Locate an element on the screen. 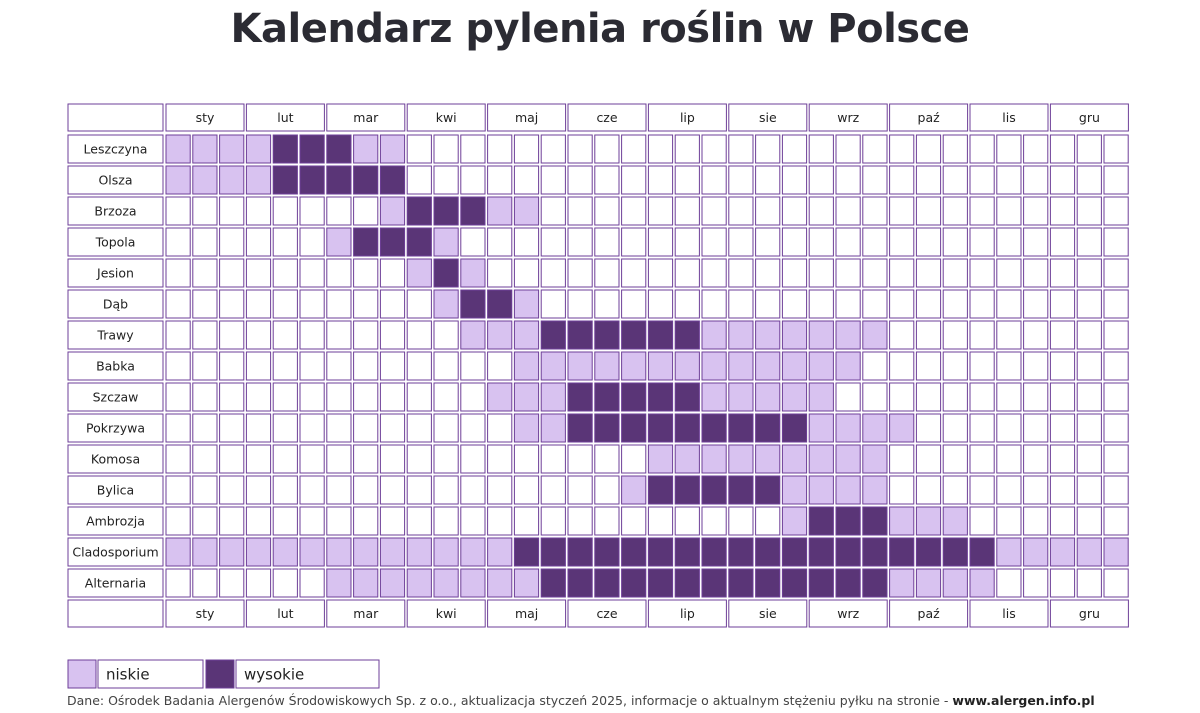 The height and width of the screenshot is (713, 1200). source-link: www.alergen.info.pl is located at coordinates (1023, 700).